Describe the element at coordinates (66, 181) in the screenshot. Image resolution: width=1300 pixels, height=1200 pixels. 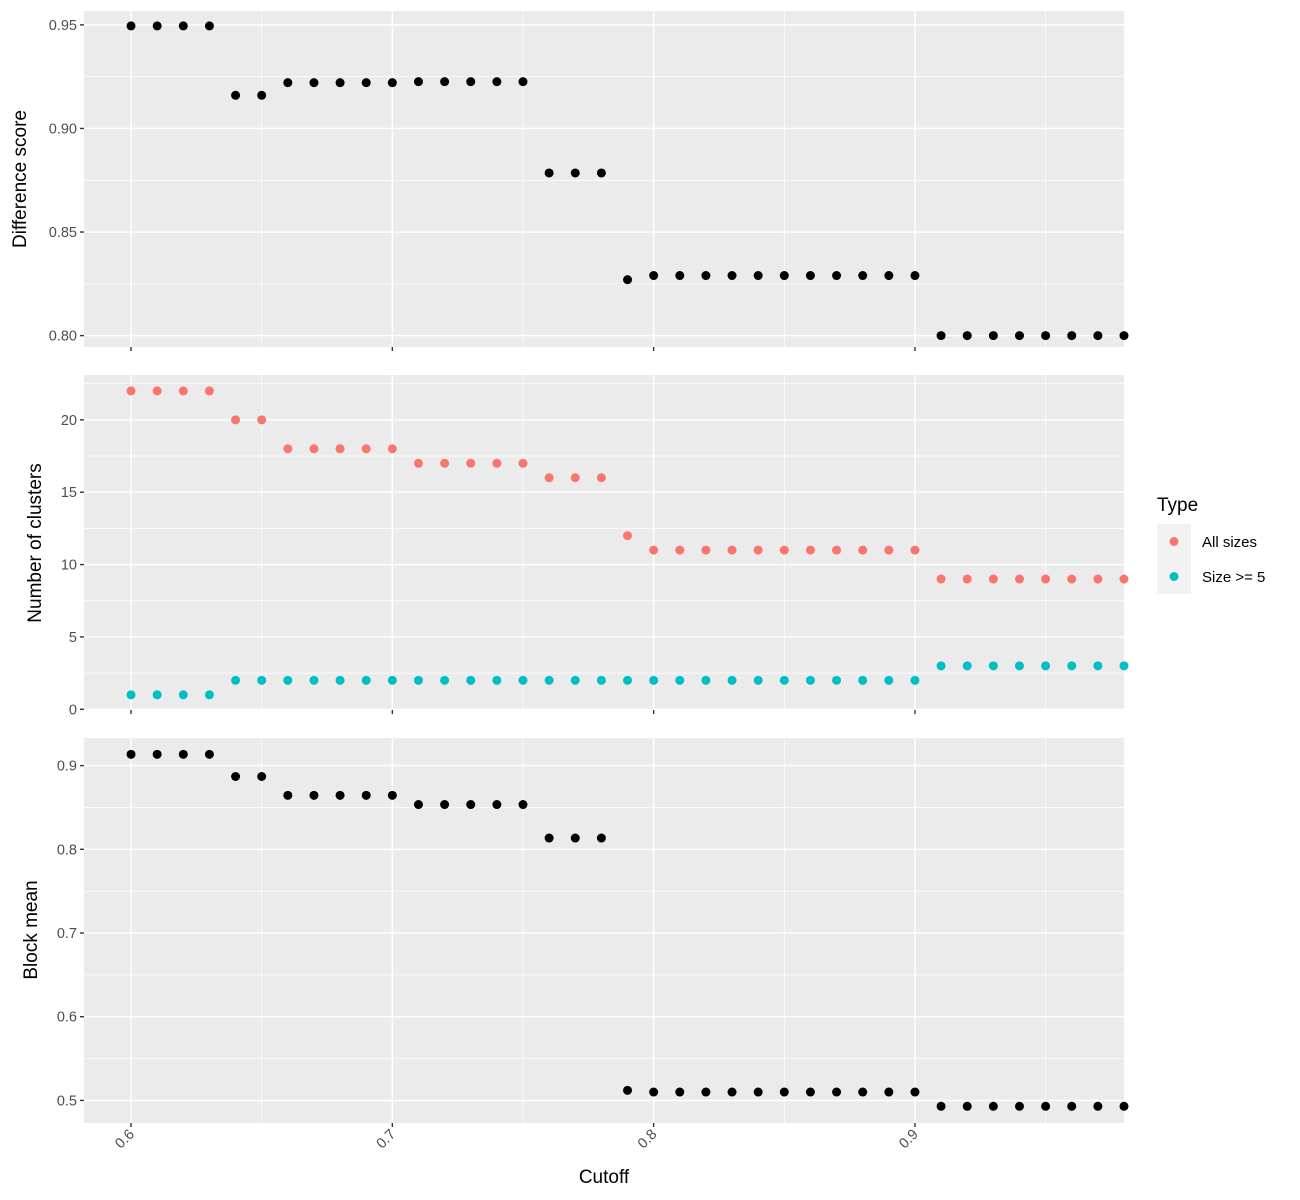
I see `y-axis-ticks: 0.80 0.85 0.90 0.95` at that location.